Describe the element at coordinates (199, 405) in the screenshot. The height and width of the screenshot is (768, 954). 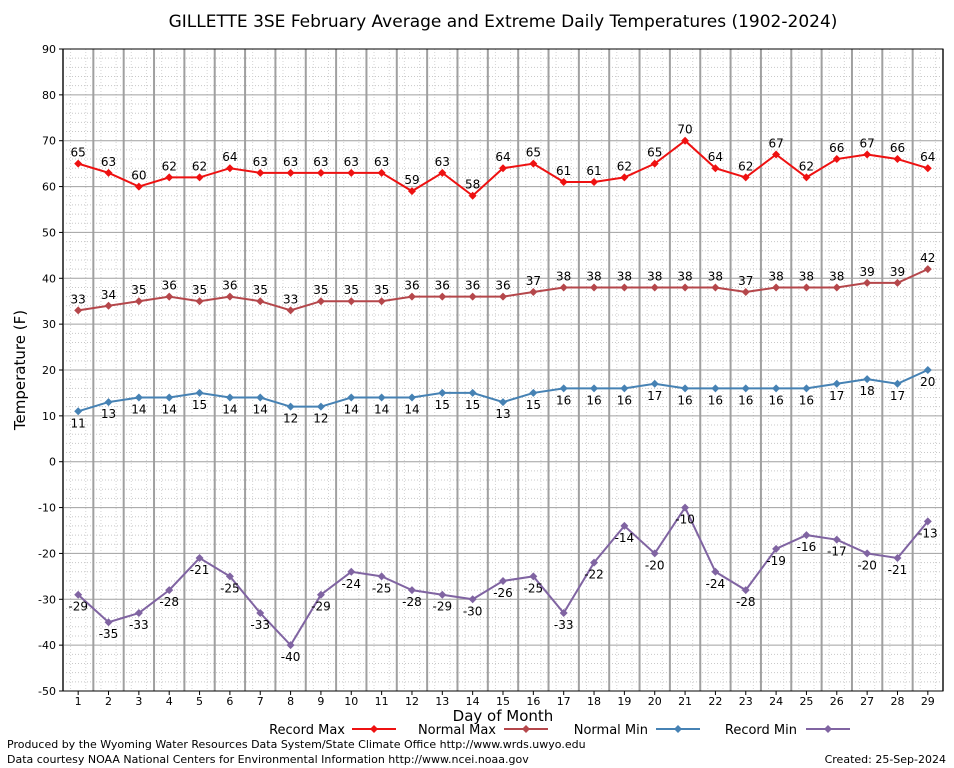
I see `normal-min-data-label: 15` at that location.